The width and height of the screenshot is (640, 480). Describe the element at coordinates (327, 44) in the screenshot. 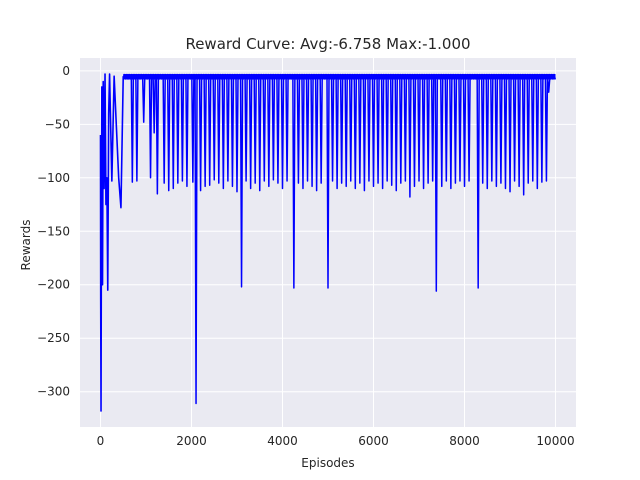

I see `chart-title: Reward Curve: Avg:-6.758 Max:-1.000` at that location.